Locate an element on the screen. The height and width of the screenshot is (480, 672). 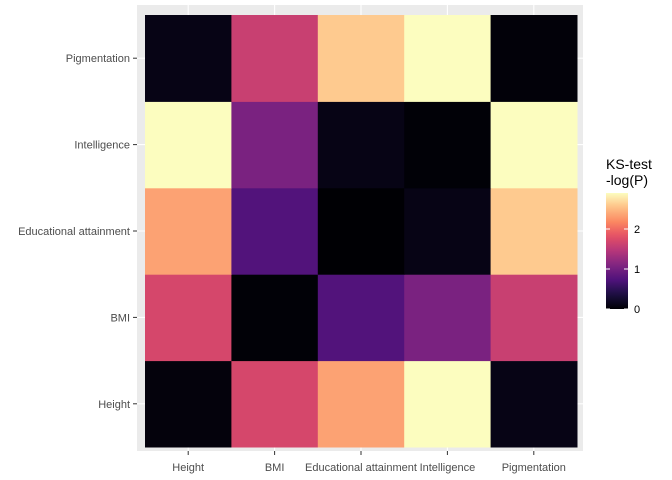
color-legend: KS-test -log(P) 0 1 2 is located at coordinates (629, 236).